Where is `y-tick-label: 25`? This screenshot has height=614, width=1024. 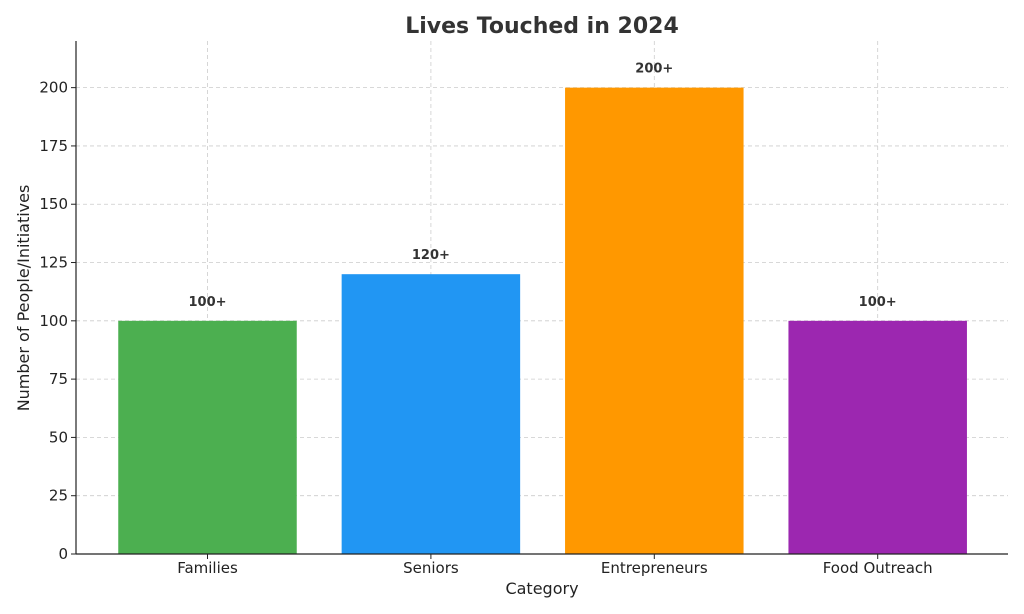 y-tick-label: 25 is located at coordinates (58, 496).